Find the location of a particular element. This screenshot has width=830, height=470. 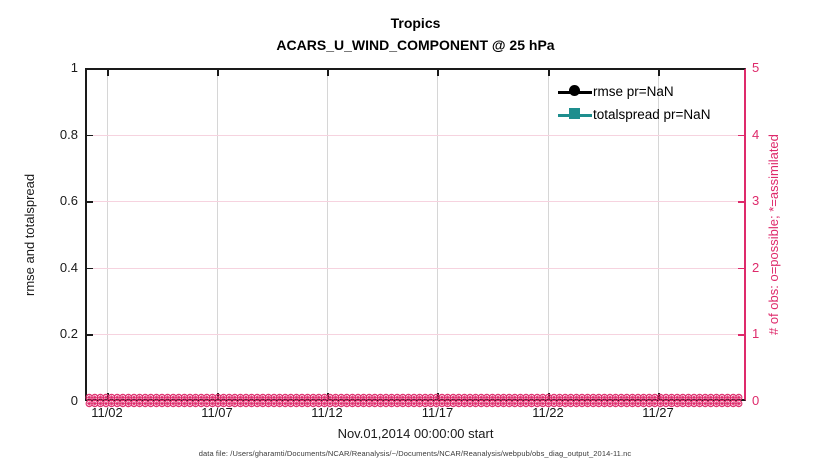

x-tick-label: 11/22 is located at coordinates (548, 412).